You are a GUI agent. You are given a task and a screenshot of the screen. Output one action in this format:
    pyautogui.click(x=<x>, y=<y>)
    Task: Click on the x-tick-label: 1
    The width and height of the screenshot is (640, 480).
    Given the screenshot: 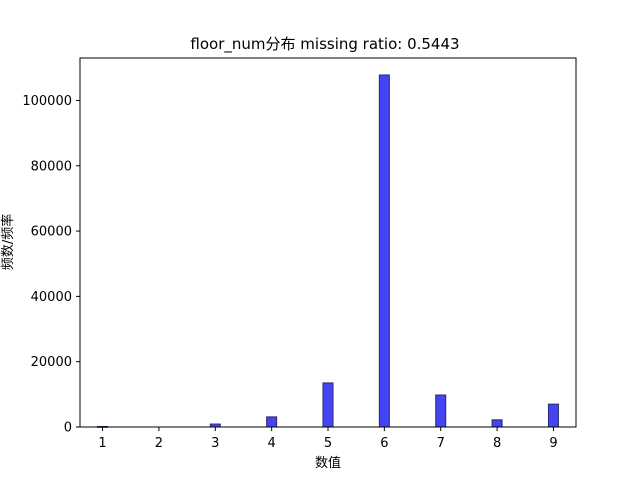 What is the action you would take?
    pyautogui.click(x=102, y=443)
    